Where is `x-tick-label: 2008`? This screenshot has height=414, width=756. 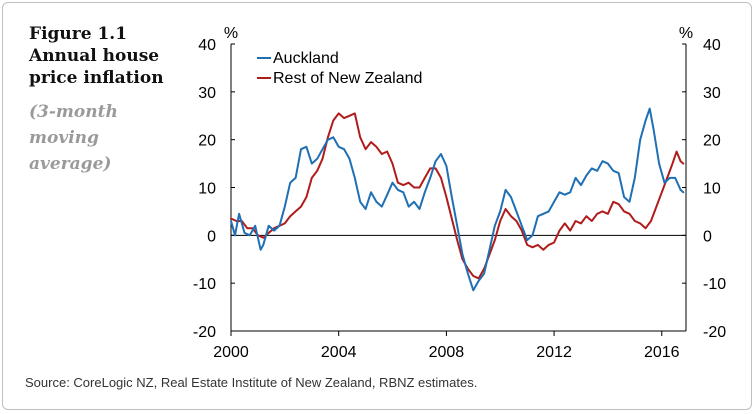
x-tick-label: 2008 is located at coordinates (447, 352).